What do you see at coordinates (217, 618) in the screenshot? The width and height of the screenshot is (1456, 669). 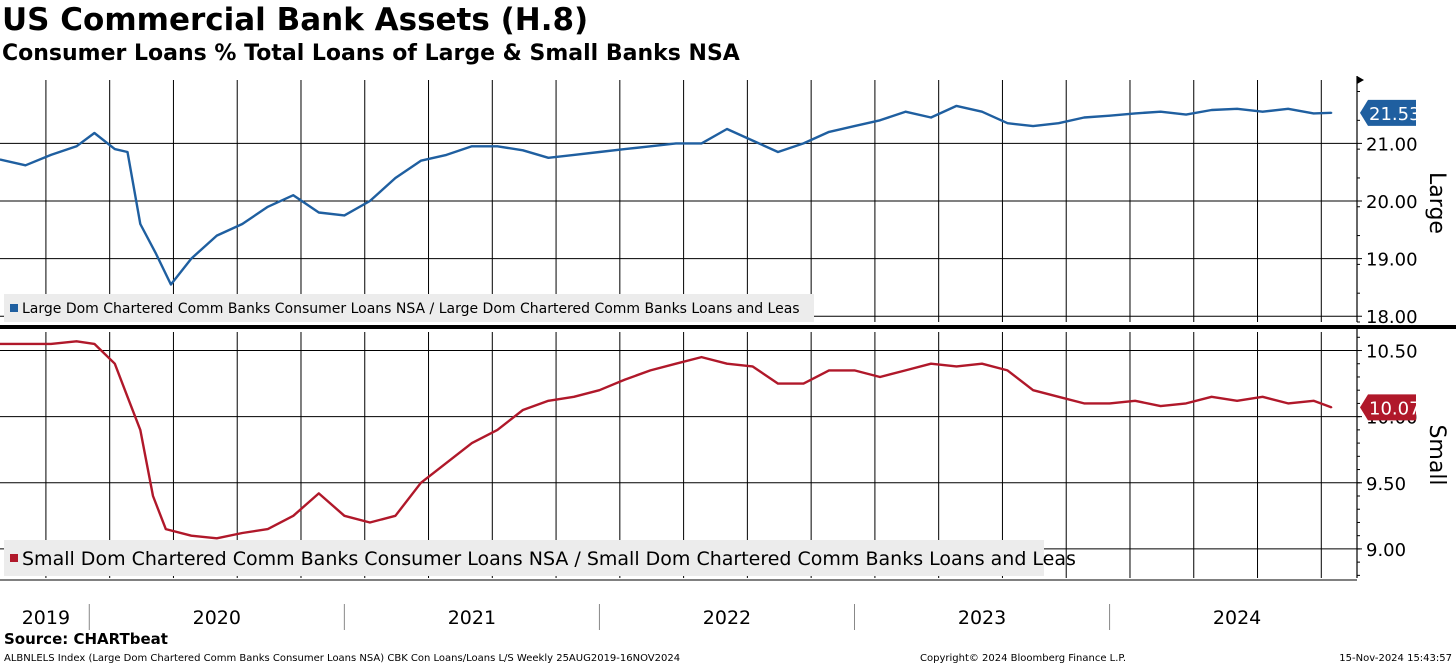 I see `x-tick-label: 2020` at bounding box center [217, 618].